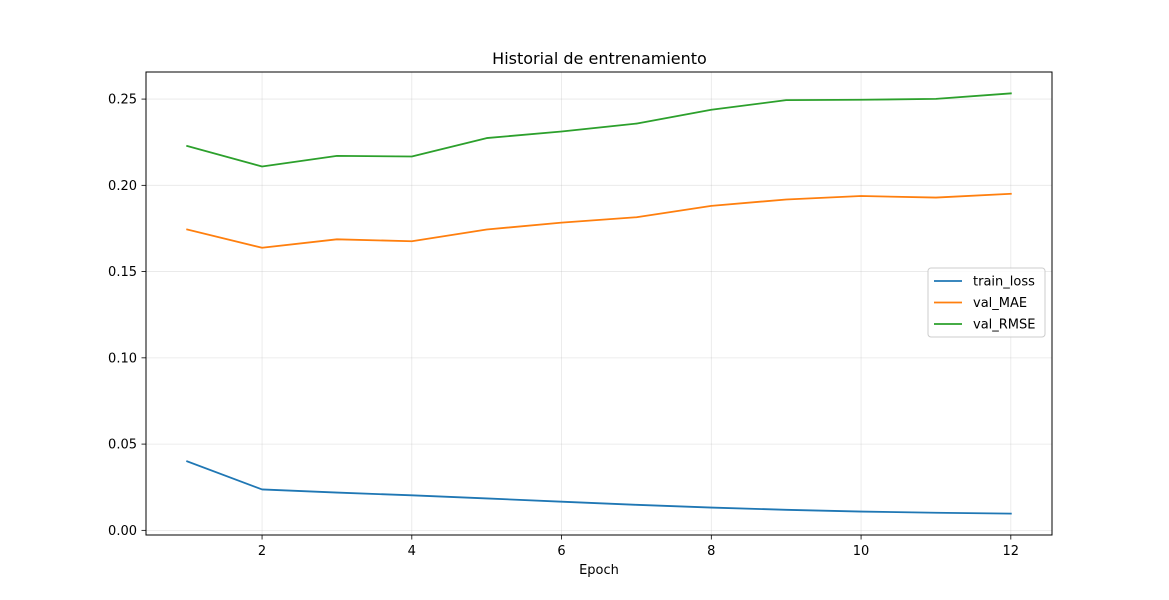 This screenshot has height=600, width=1169. I want to click on x-tick-label: 8, so click(711, 551).